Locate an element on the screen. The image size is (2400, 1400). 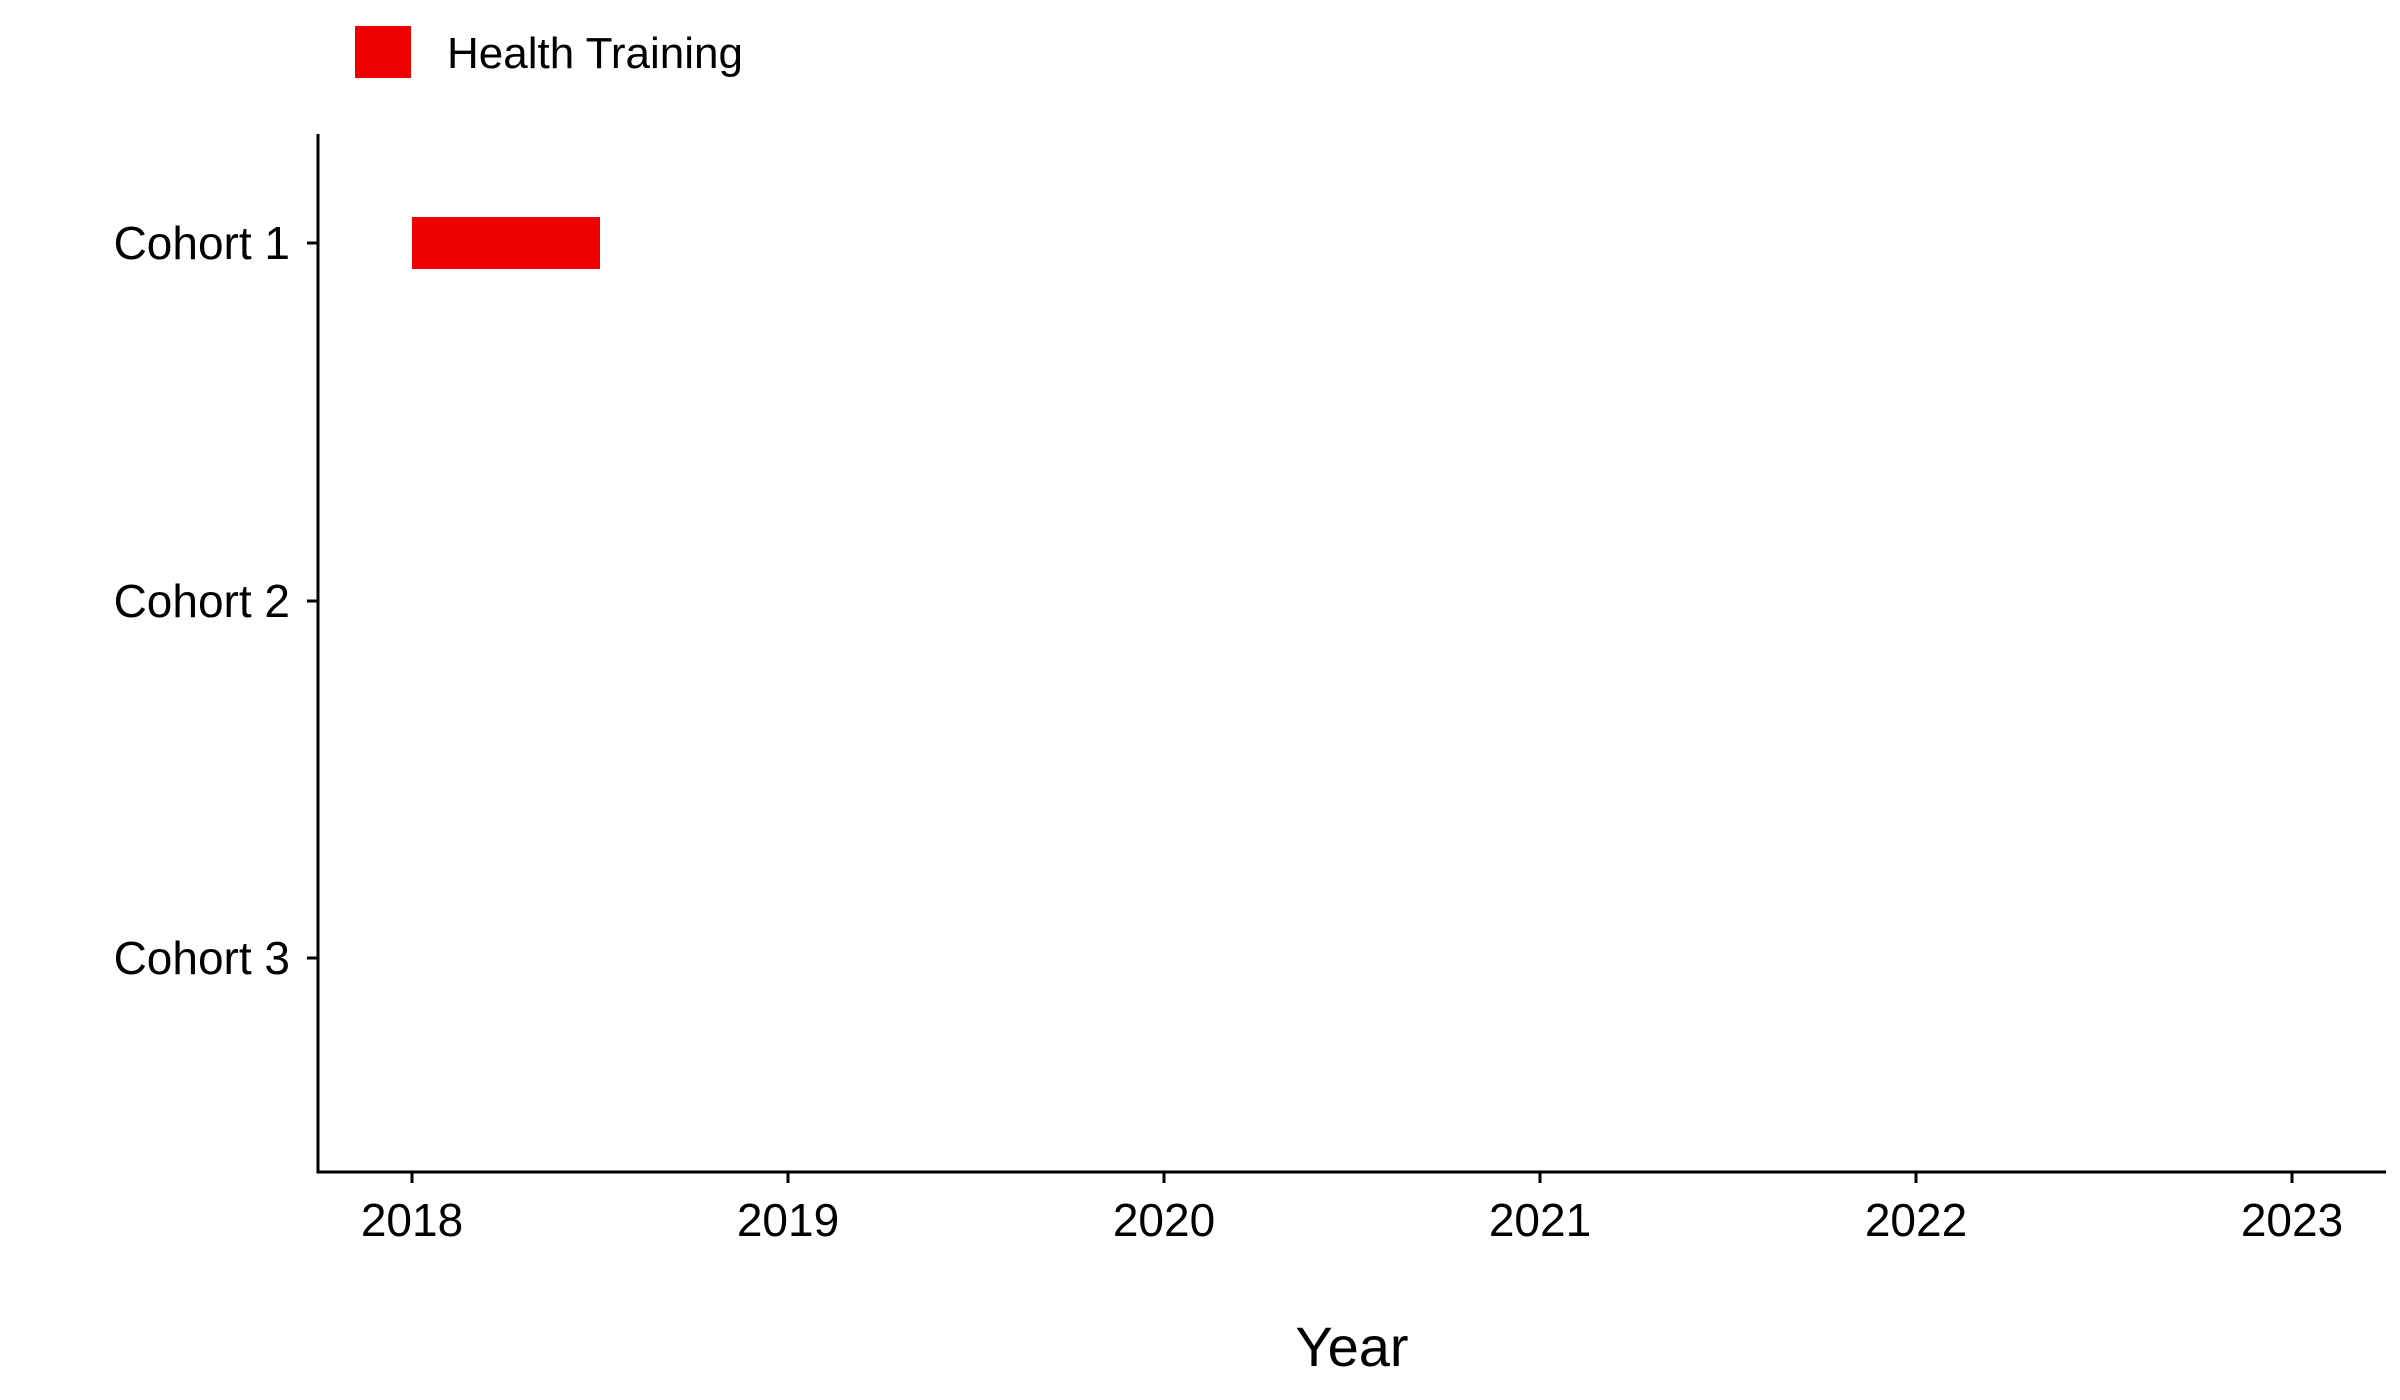
x-tick-label: 2023 is located at coordinates (2292, 1220).